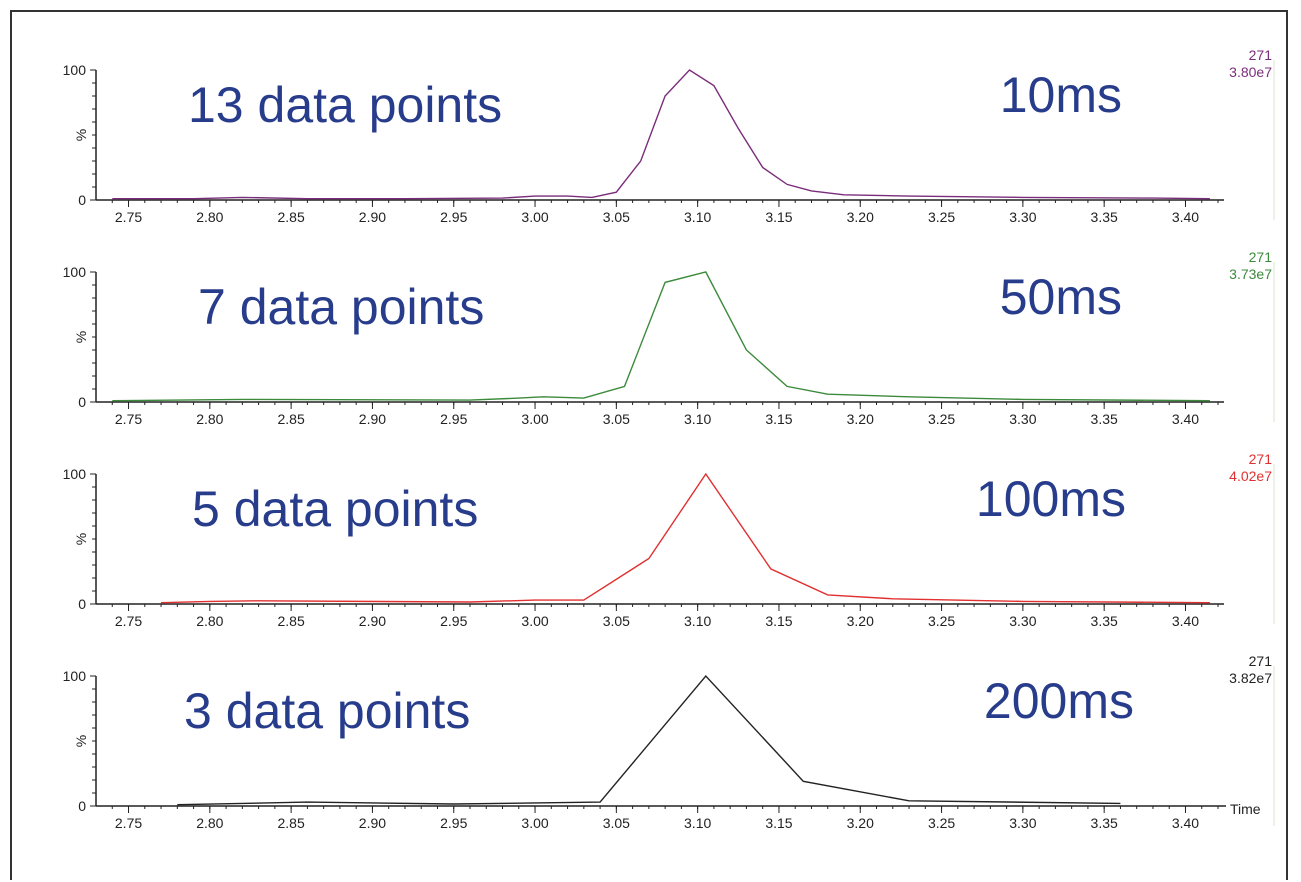  What do you see at coordinates (81, 741) in the screenshot?
I see `panel-4-y-axis-label: %` at bounding box center [81, 741].